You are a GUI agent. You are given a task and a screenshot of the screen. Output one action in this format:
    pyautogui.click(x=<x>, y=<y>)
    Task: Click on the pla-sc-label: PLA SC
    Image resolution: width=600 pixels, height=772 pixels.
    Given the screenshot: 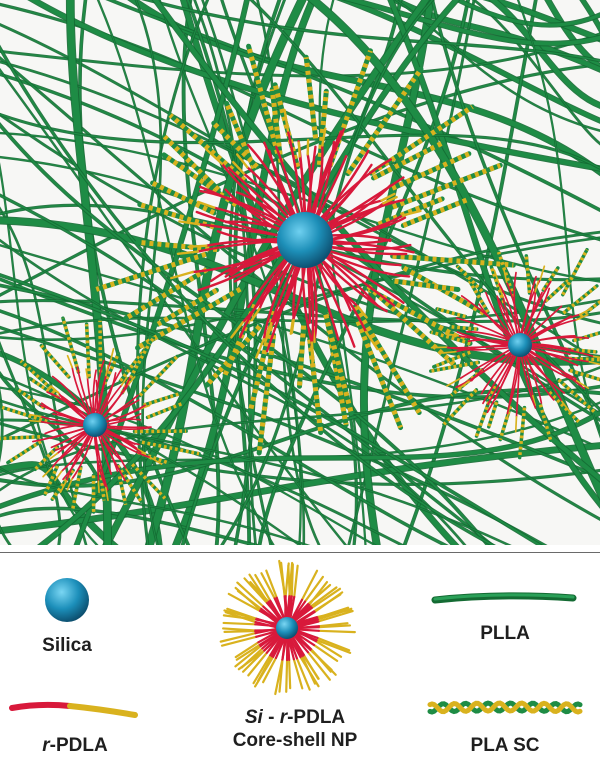 What is the action you would take?
    pyautogui.click(x=505, y=745)
    